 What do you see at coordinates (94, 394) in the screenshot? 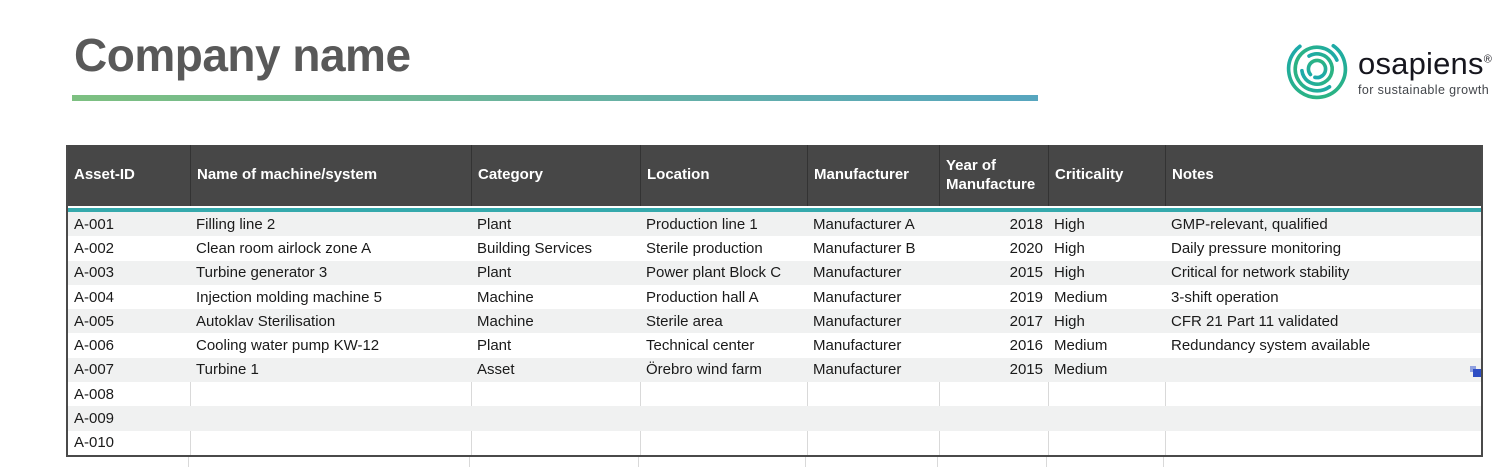
I see `cell-asset_id: A-008` at bounding box center [94, 394].